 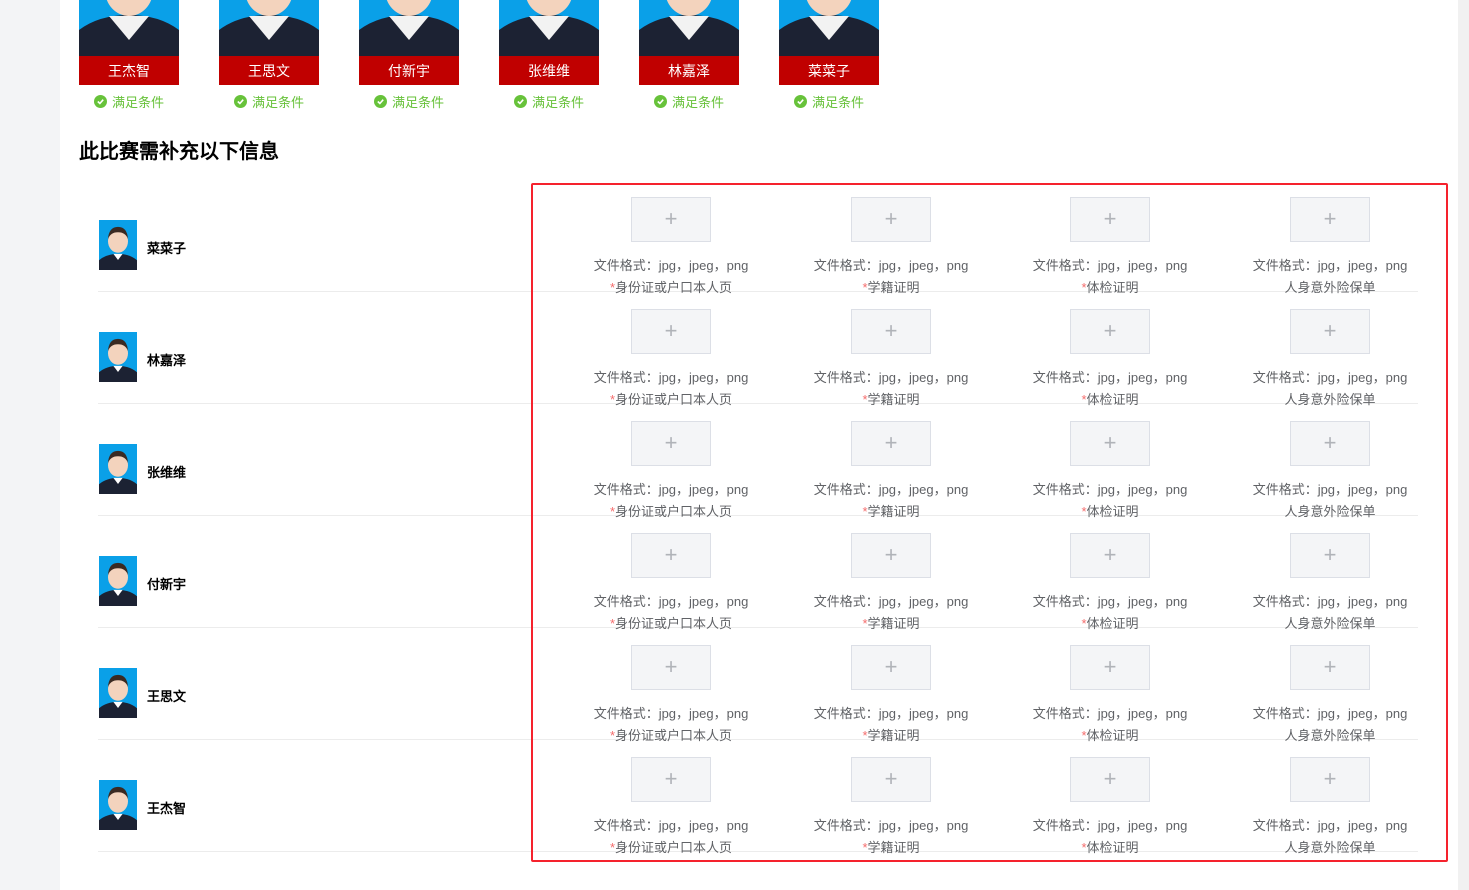 I want to click on section-title: 此比赛需补充以下信息, so click(x=179, y=152).